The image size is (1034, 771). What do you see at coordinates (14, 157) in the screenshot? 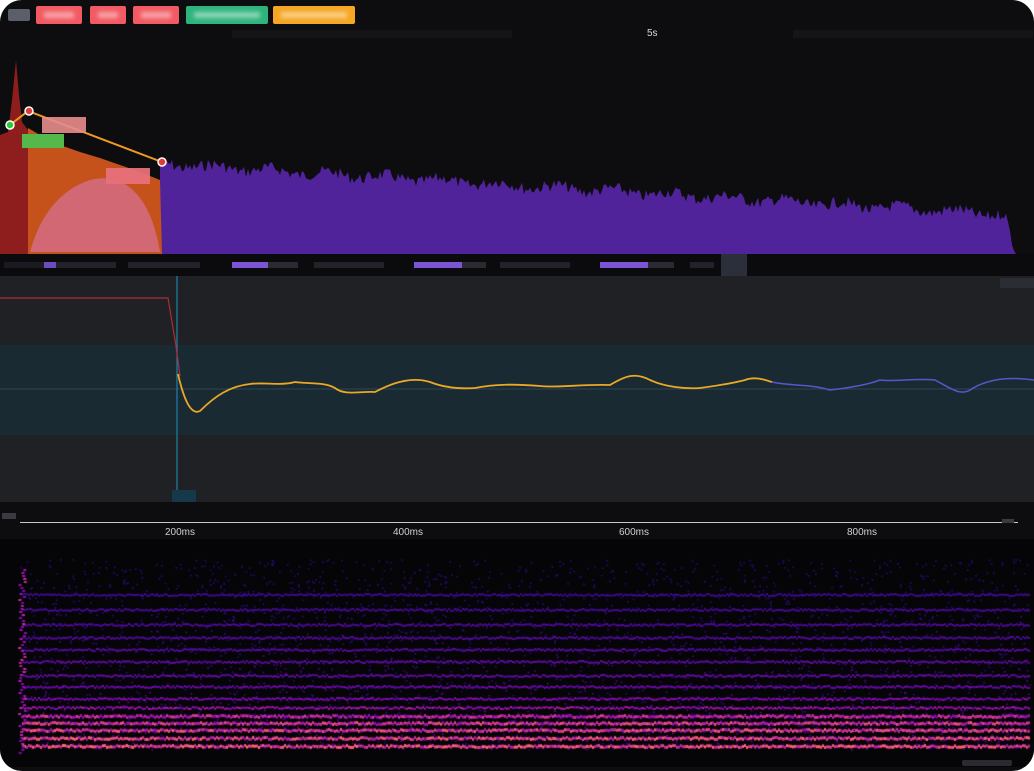
I see `envelope-attack-region` at bounding box center [14, 157].